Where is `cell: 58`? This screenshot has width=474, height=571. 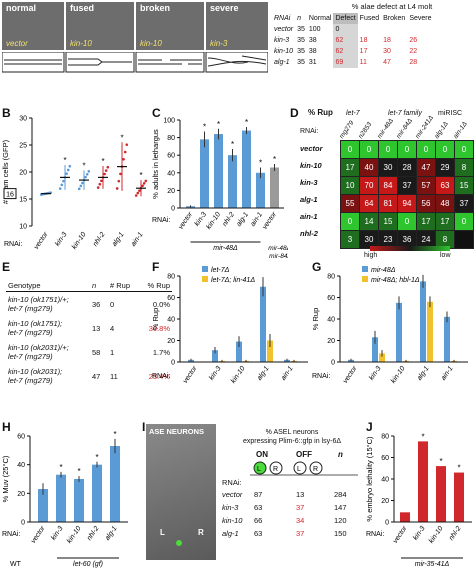 cell: 58 is located at coordinates (96, 352).